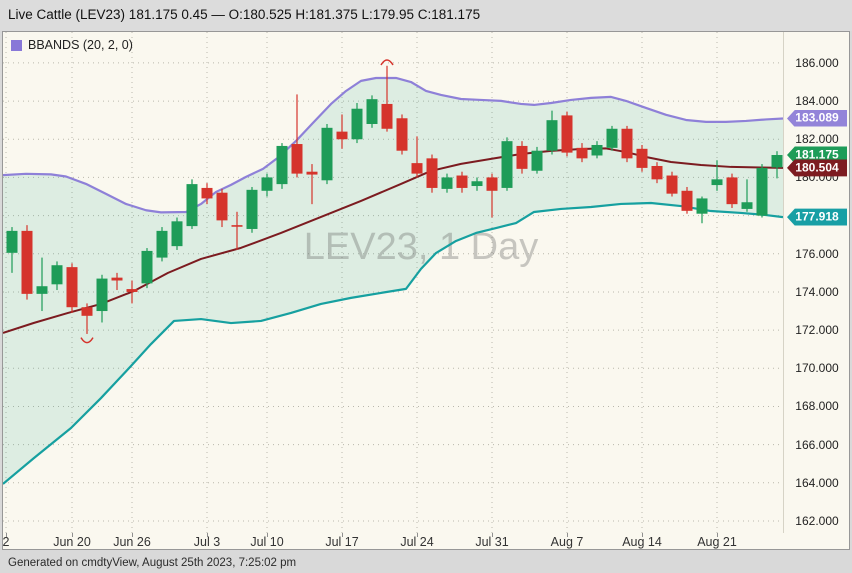  What do you see at coordinates (817, 482) in the screenshot?
I see `price-tick-label: 164.000` at bounding box center [817, 482].